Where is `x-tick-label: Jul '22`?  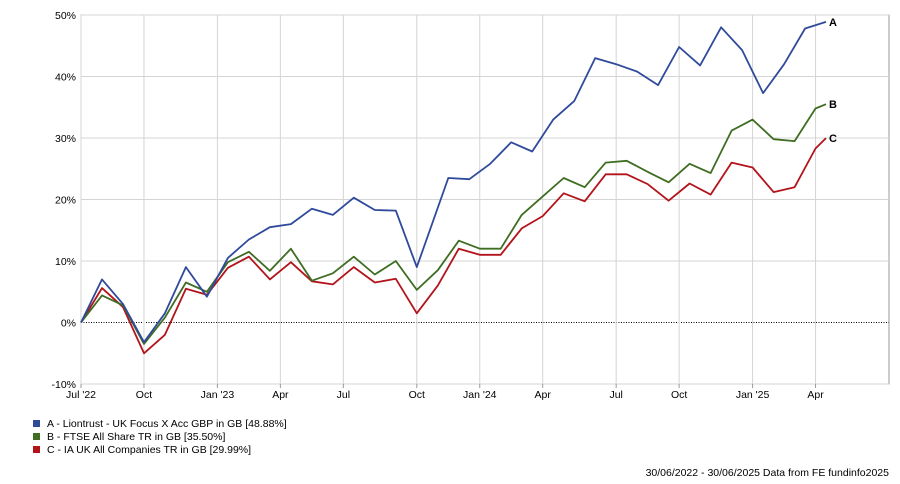
x-tick-label: Jul '22 is located at coordinates (81, 395).